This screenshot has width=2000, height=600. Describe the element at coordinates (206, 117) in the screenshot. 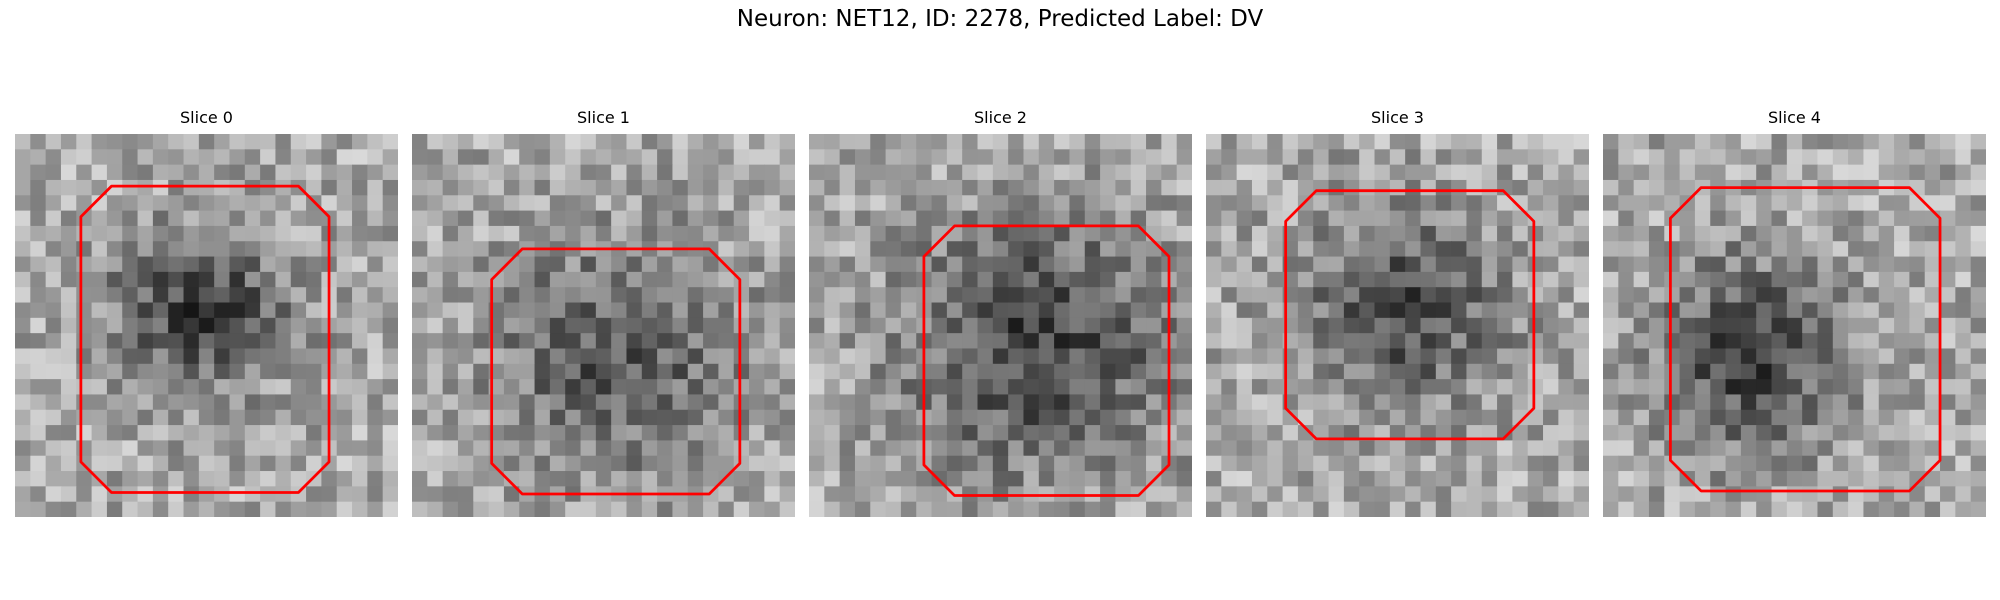

I see `slice-title-0: Slice 0` at that location.